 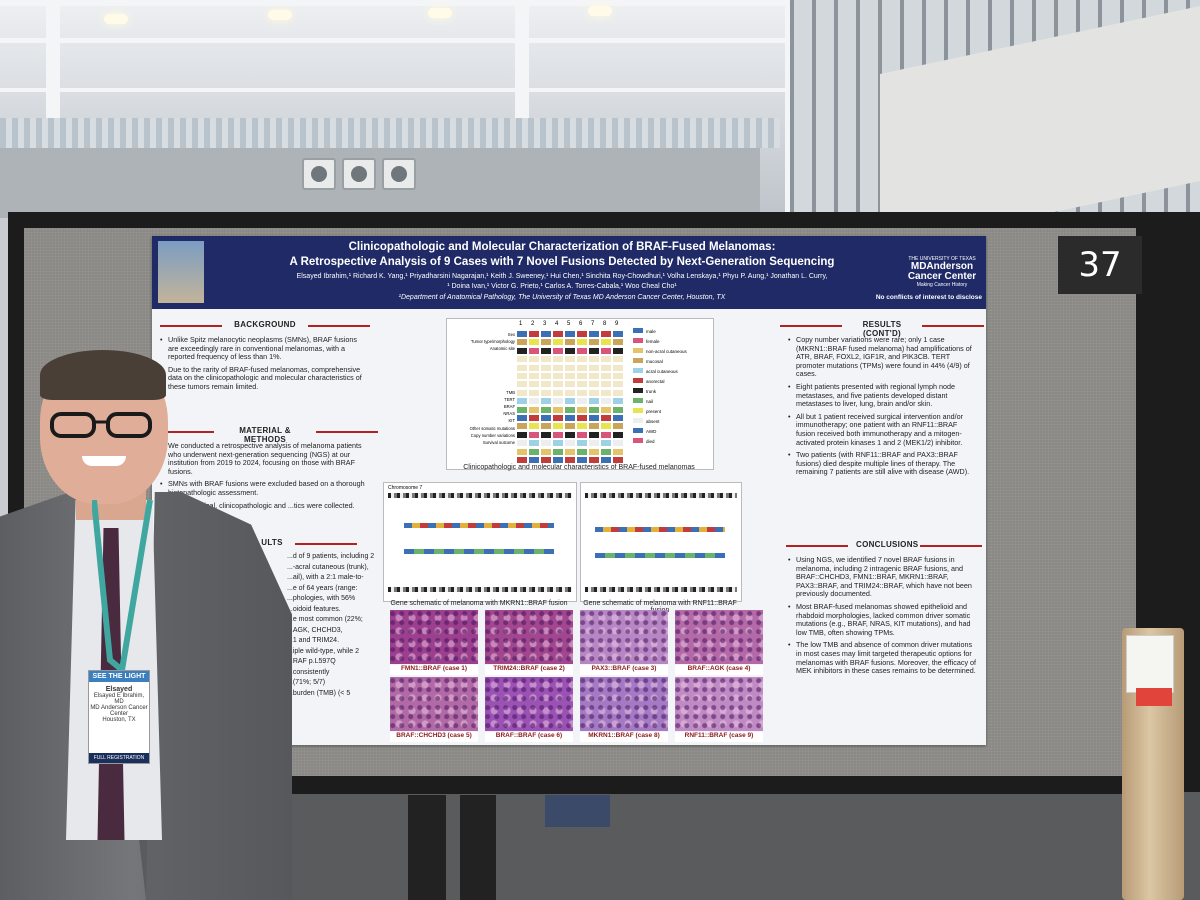 I want to click on section-methods: MATERIAL & METHODS, so click(x=265, y=435).